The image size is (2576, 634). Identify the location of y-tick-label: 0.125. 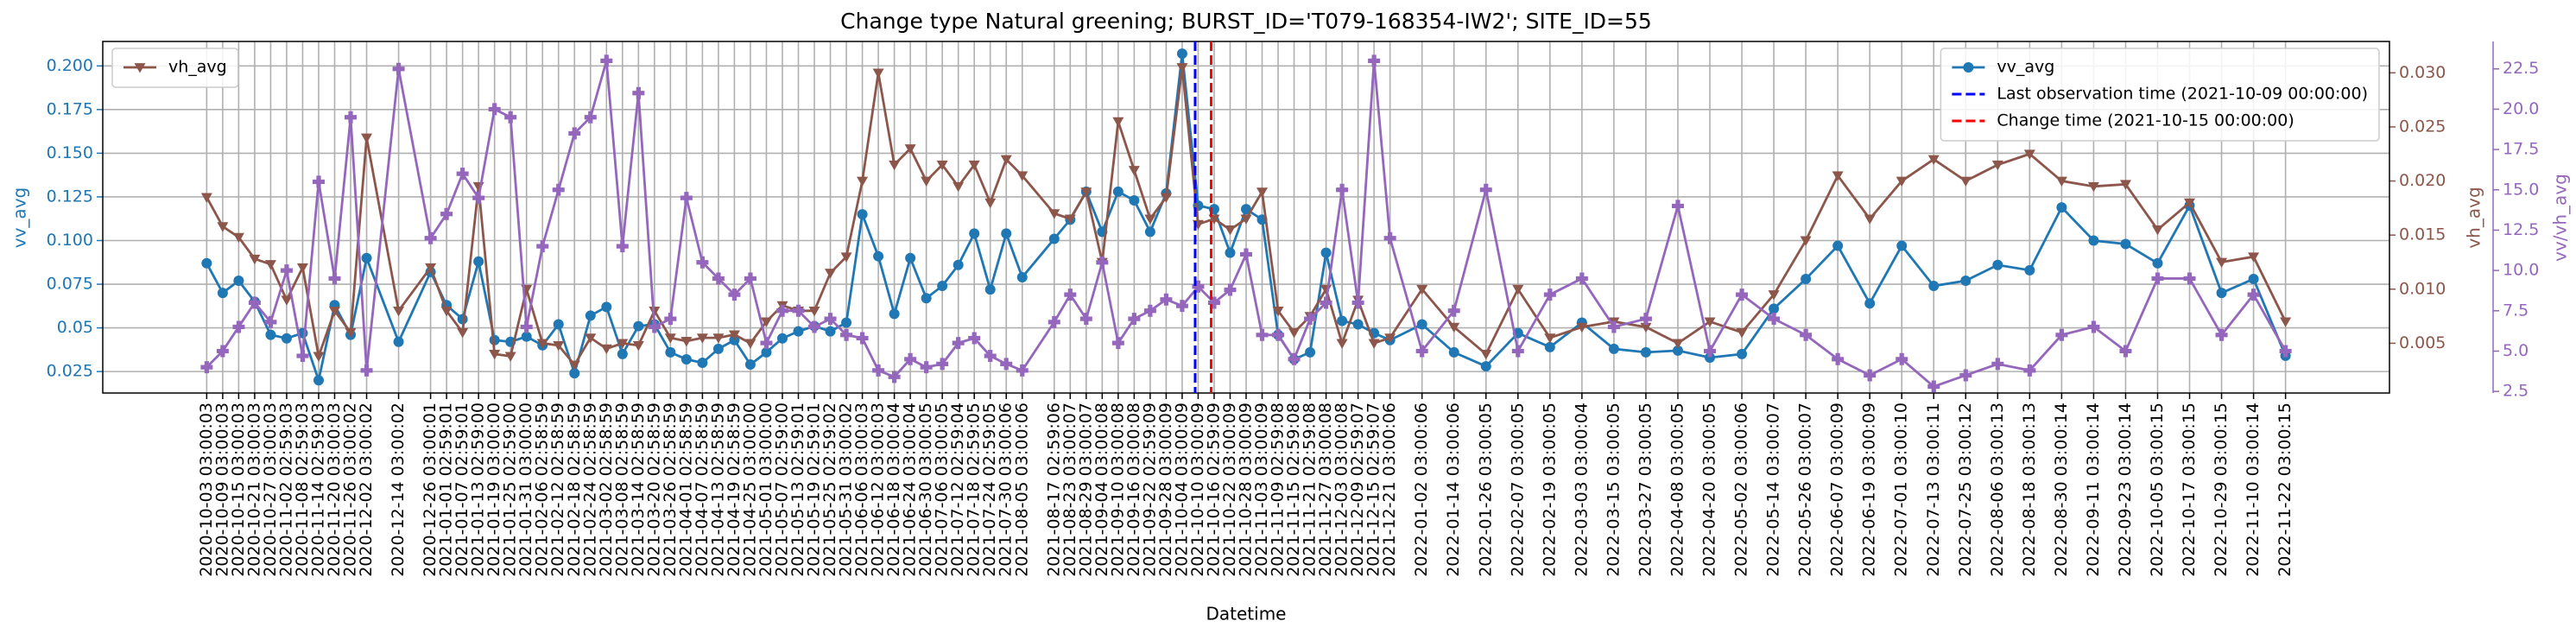
(70, 196).